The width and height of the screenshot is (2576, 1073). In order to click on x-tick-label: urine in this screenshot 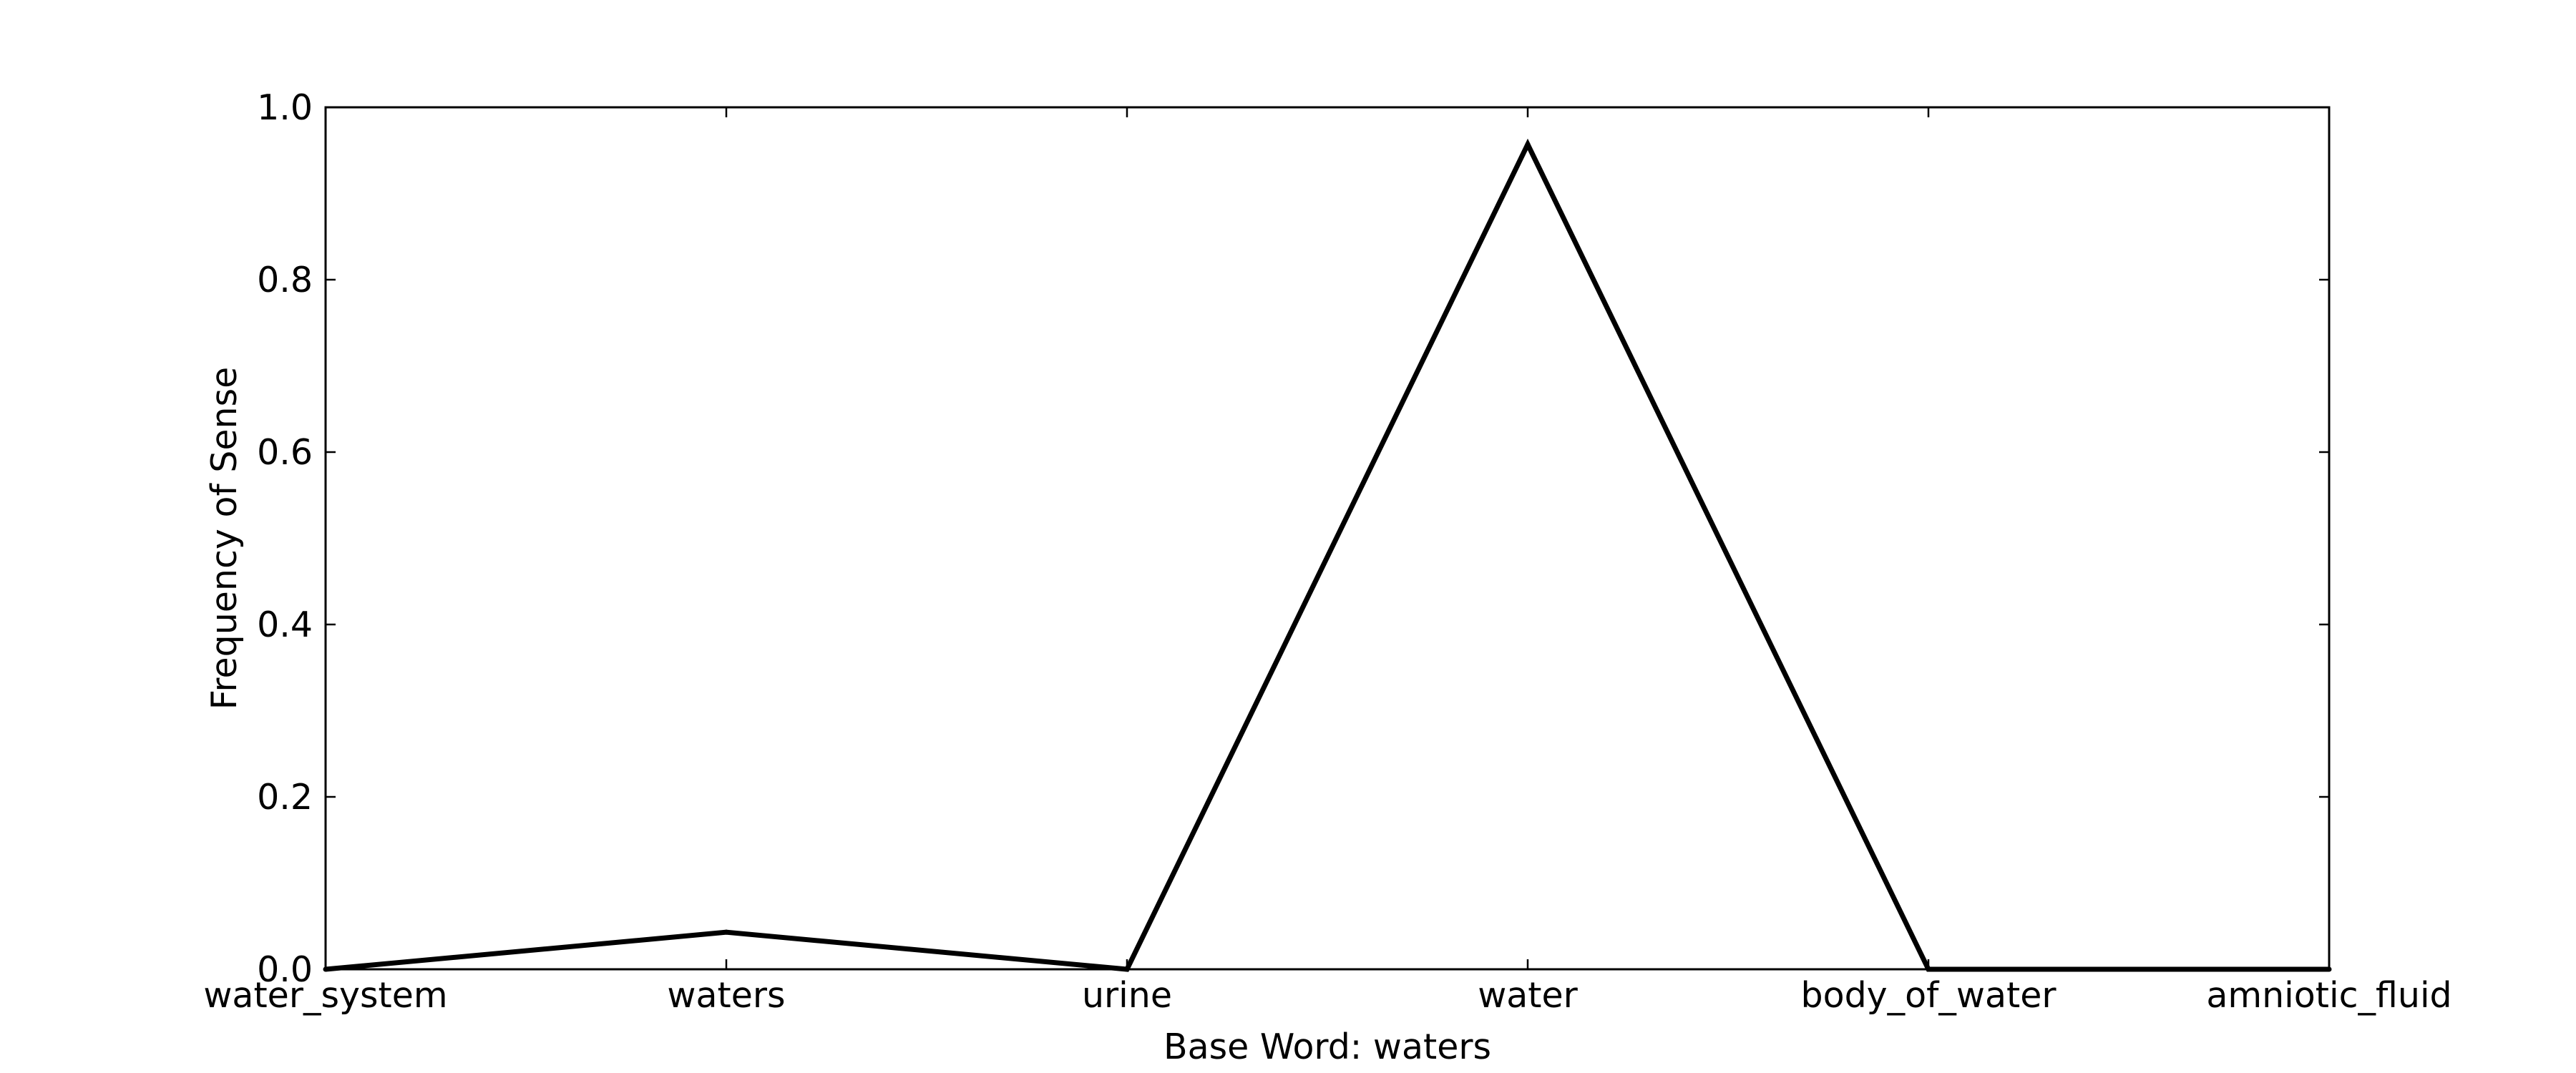, I will do `click(1127, 996)`.